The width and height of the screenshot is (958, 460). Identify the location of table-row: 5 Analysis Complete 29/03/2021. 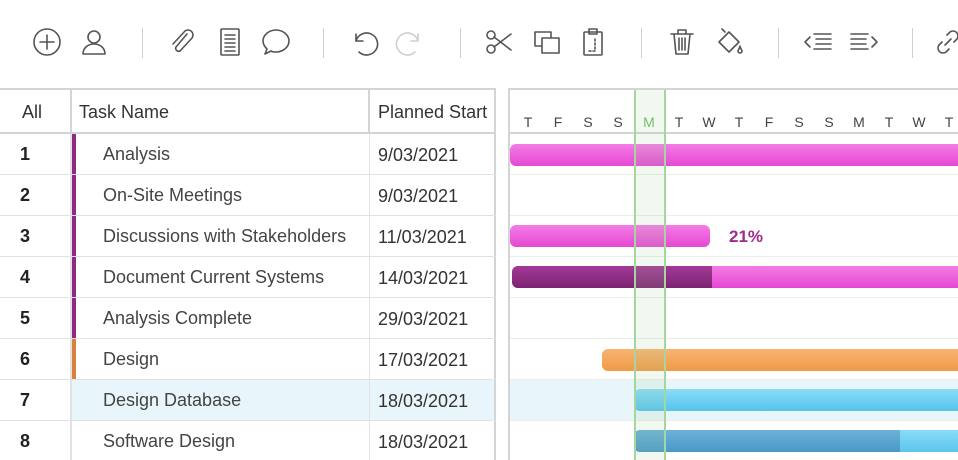
(248, 318).